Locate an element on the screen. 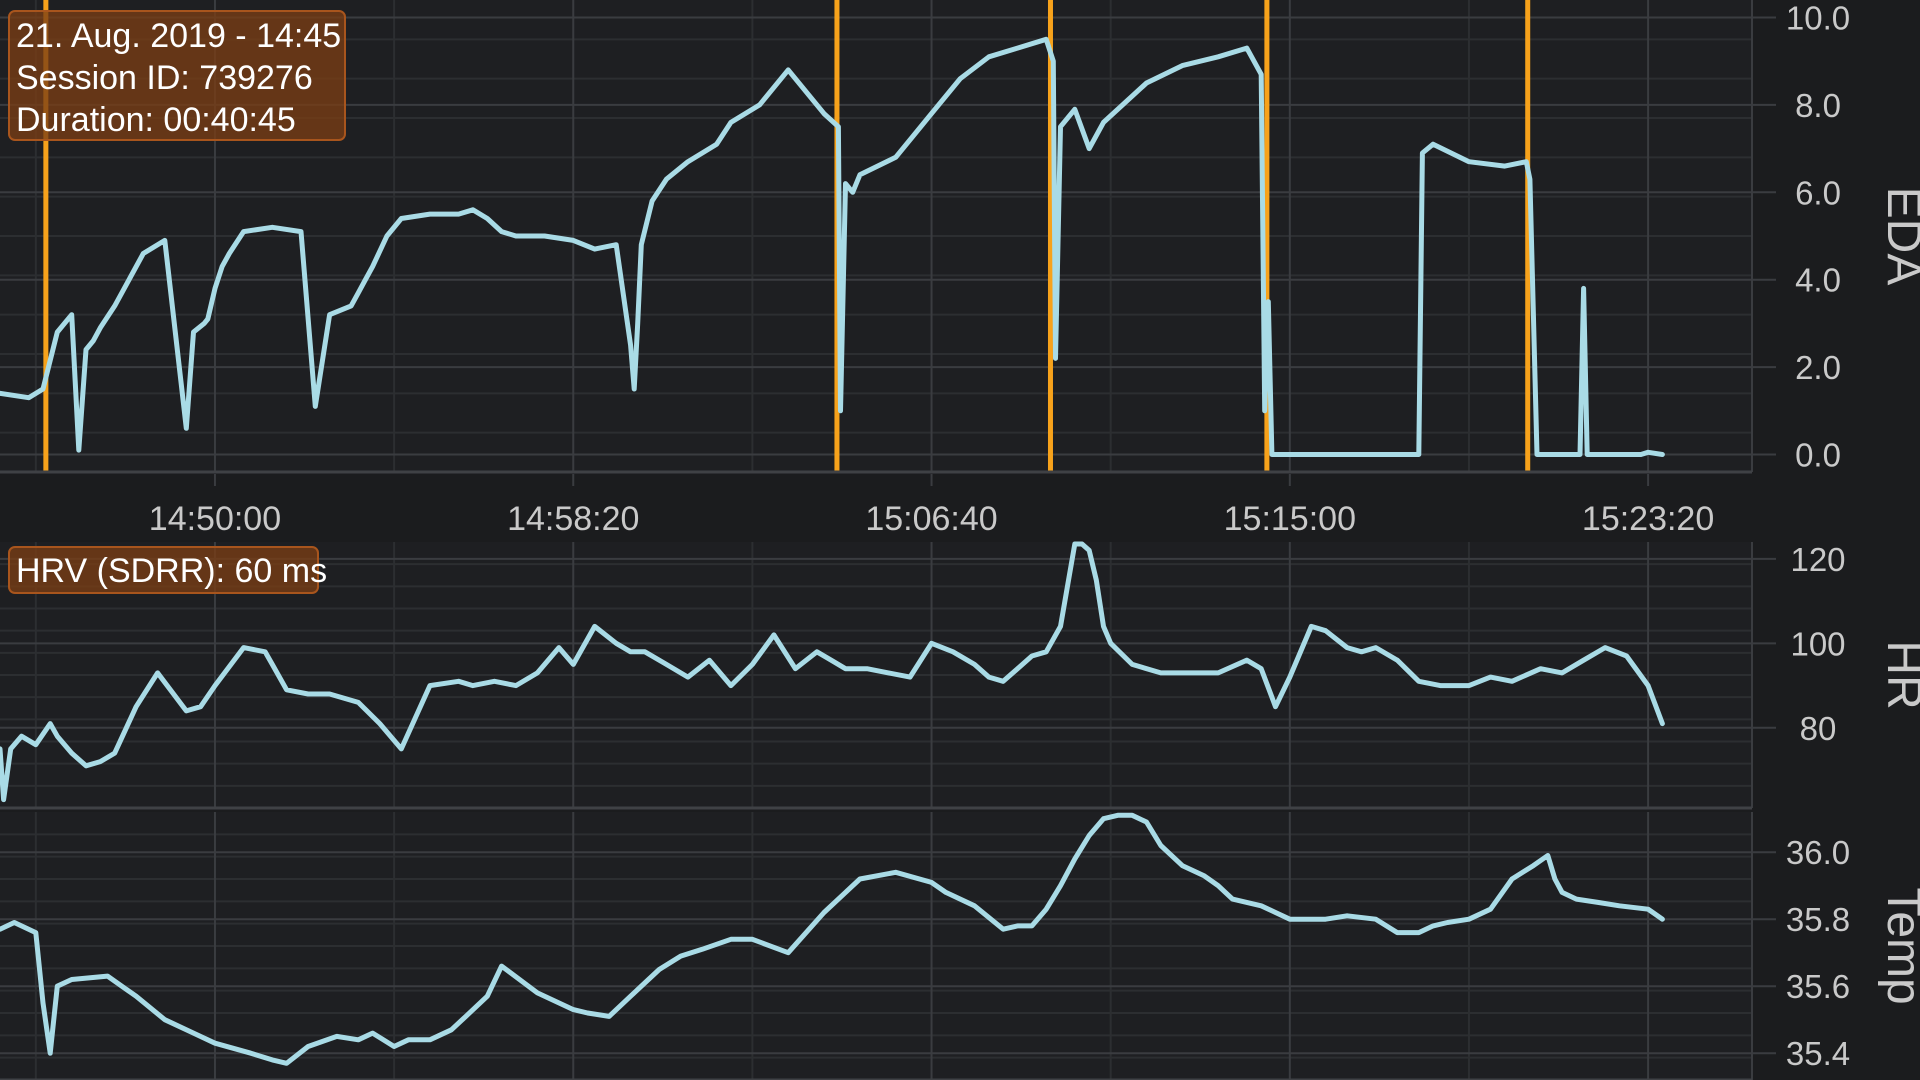 The image size is (1920, 1080). hrv-badge: HRV (SDRR): 60 ms is located at coordinates (168, 570).